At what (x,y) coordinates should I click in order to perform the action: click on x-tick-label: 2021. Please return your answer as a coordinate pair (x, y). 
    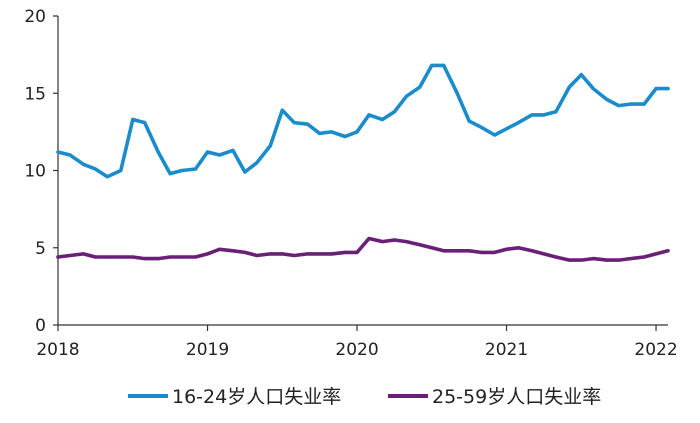
    Looking at the image, I should click on (506, 350).